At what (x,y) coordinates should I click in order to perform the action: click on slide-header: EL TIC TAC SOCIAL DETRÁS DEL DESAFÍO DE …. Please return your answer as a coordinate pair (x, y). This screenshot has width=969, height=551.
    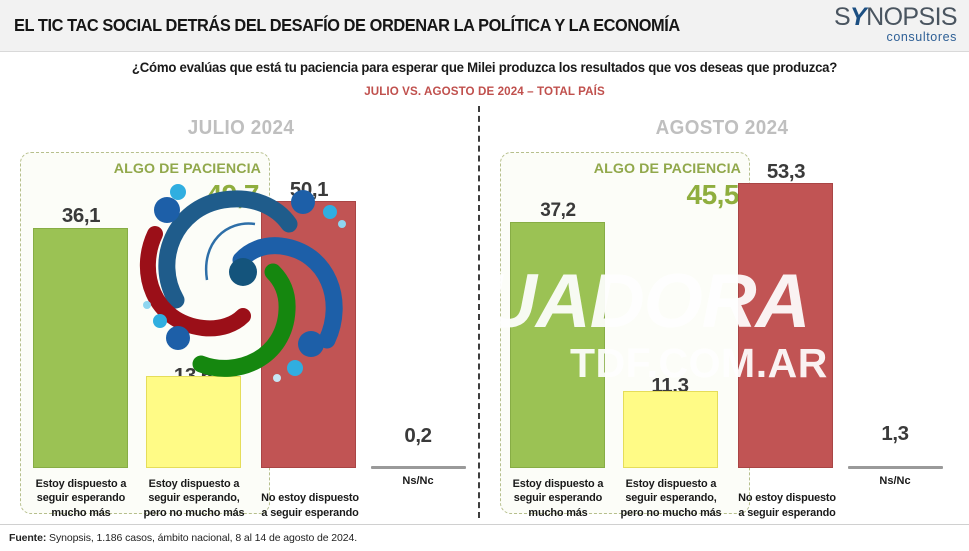
    Looking at the image, I should click on (484, 26).